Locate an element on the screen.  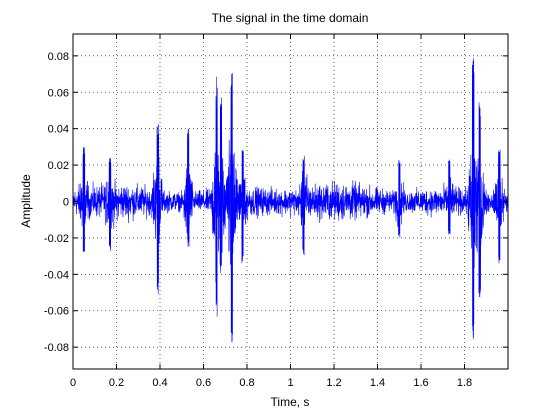
x-tick-label: 0.8 is located at coordinates (246, 383).